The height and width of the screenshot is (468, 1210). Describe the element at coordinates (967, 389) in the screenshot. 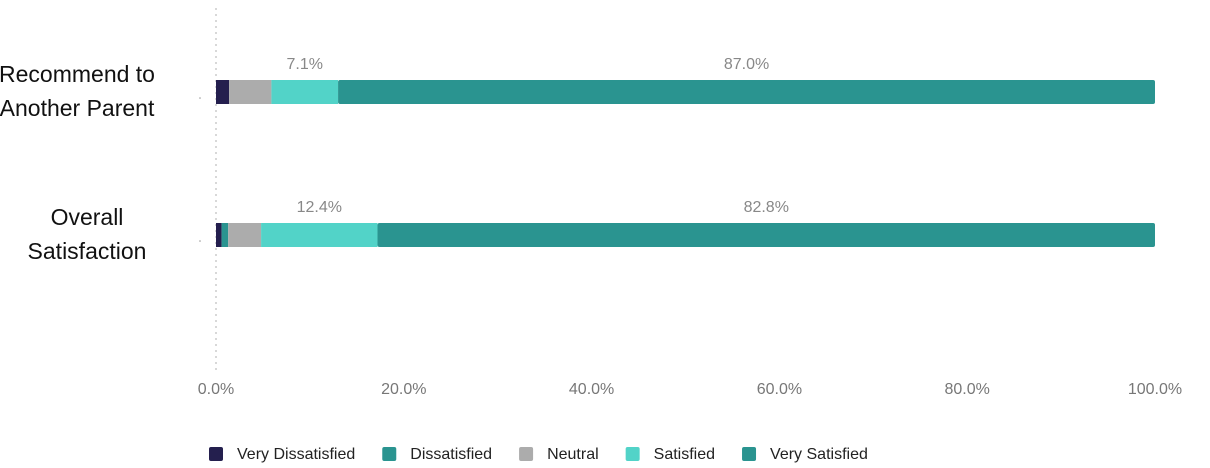

I see `x-tick-label: 80.0%` at that location.